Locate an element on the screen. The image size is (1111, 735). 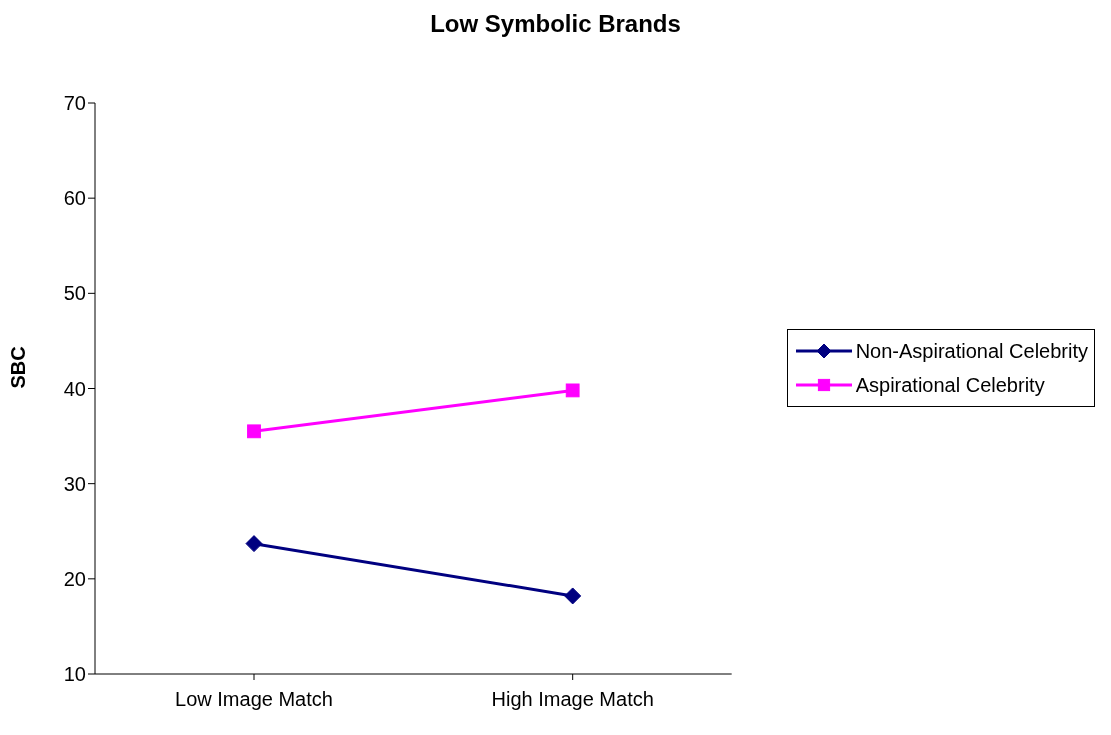
y-tick-label: 70 is located at coordinates (74, 103).